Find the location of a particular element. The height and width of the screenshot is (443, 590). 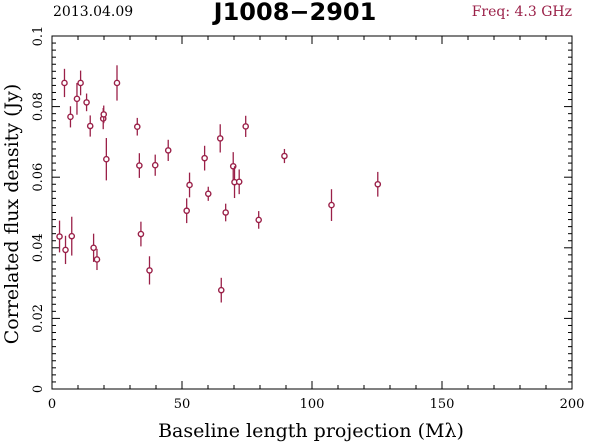

x-tick-label: 200 is located at coordinates (572, 404).